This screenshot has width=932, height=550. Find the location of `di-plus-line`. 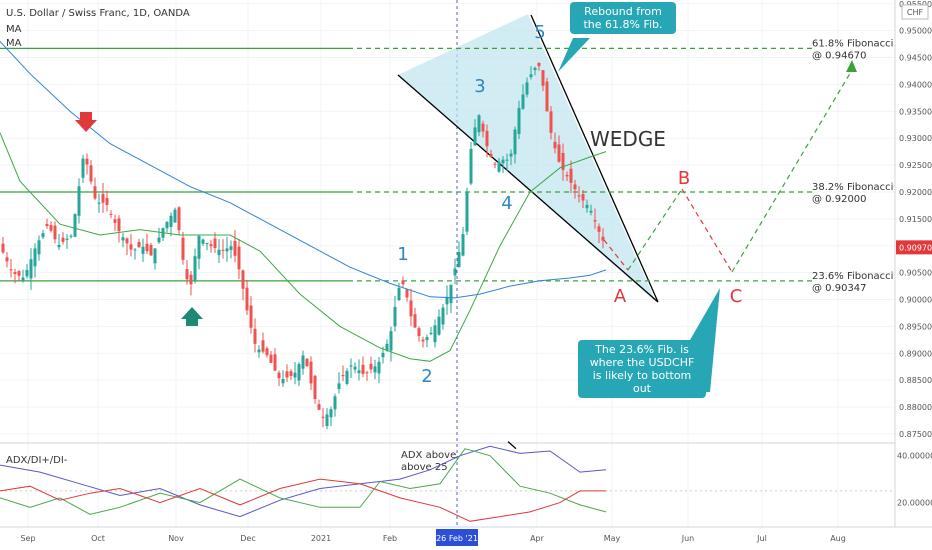

di-plus-line is located at coordinates (303, 481).